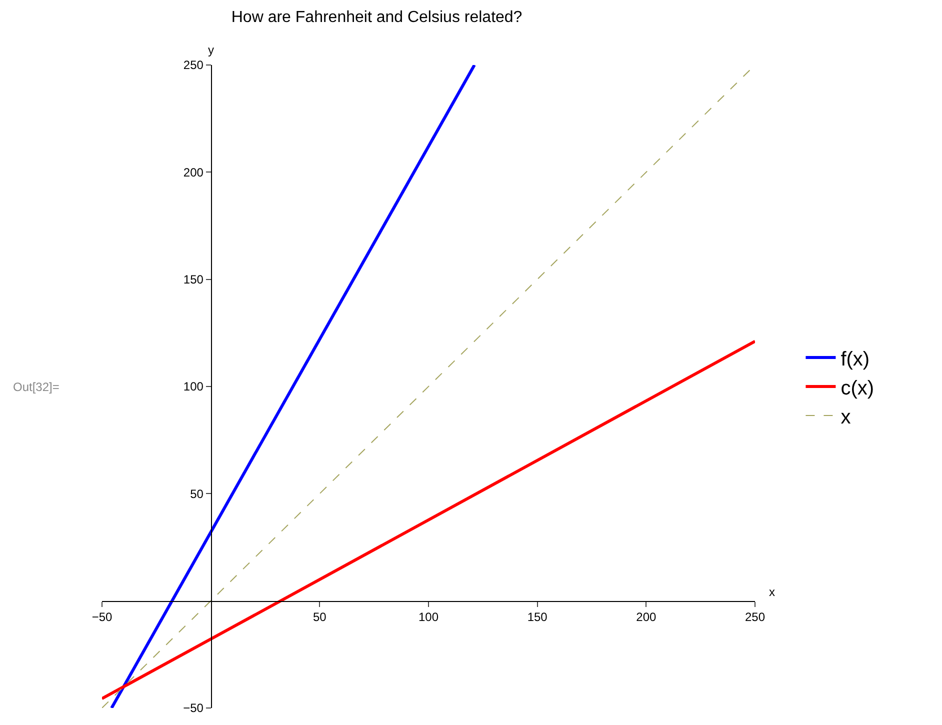 The height and width of the screenshot is (725, 942). I want to click on legend-label: c(x), so click(857, 388).